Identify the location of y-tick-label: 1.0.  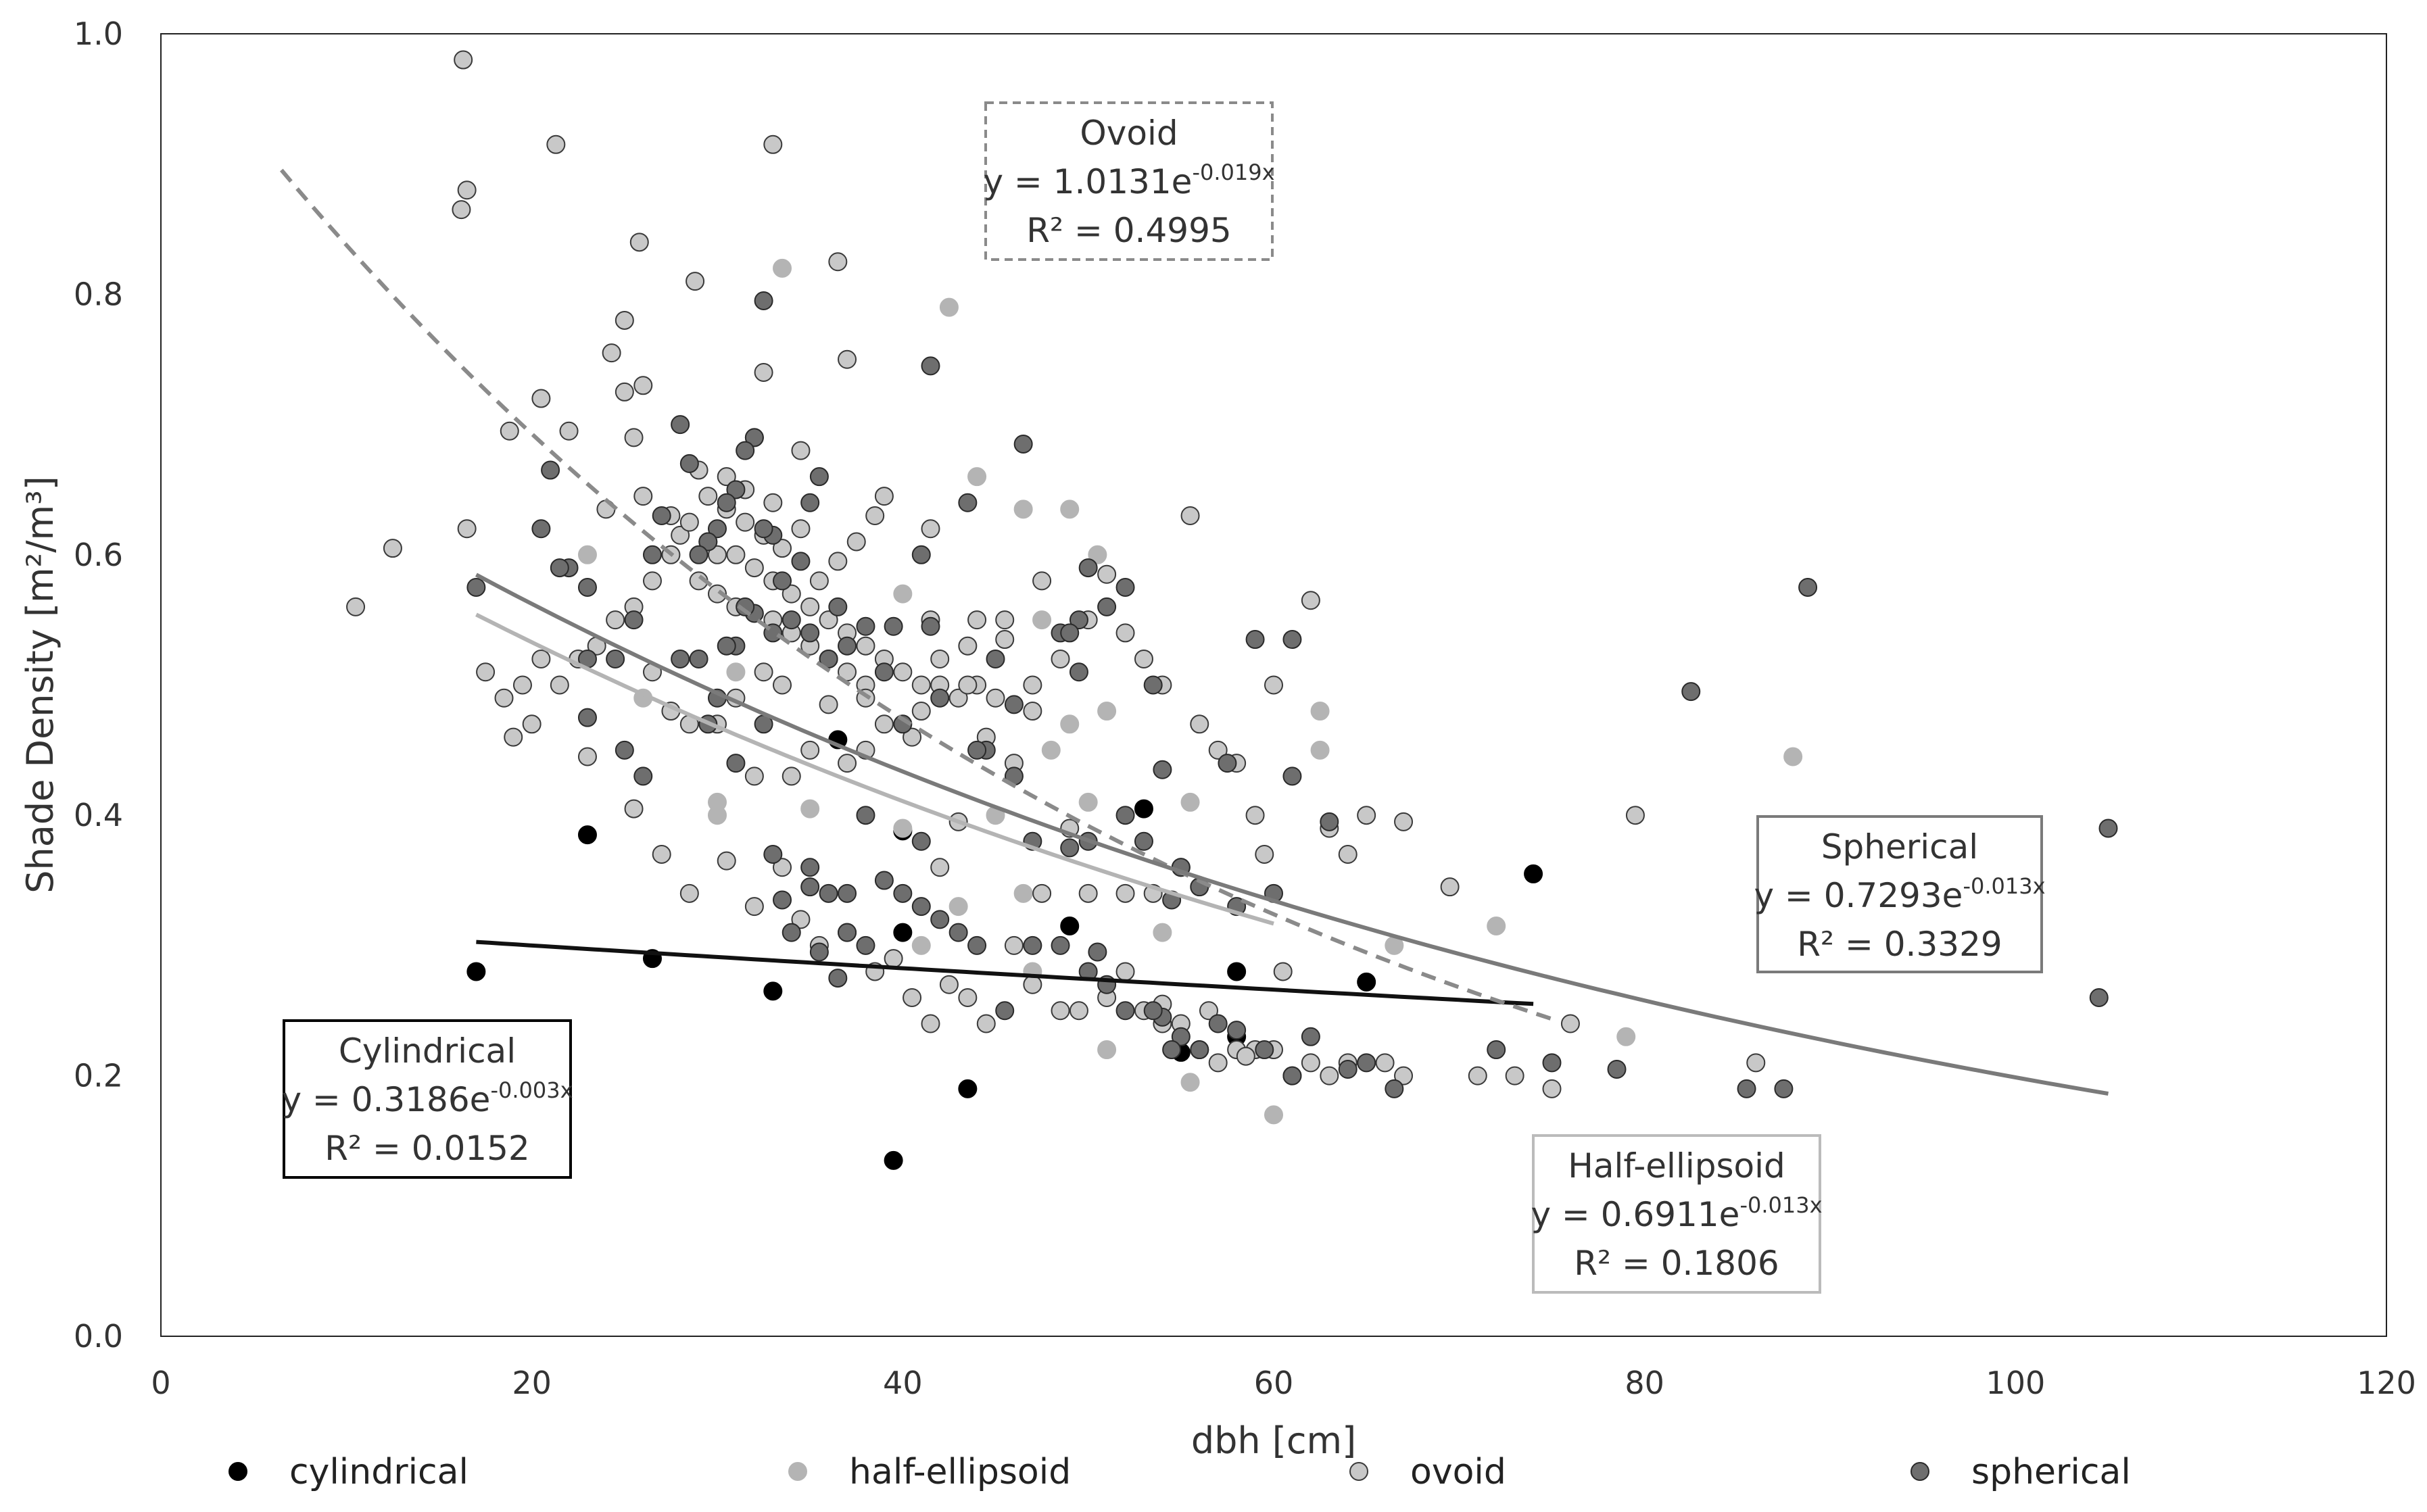
(99, 34).